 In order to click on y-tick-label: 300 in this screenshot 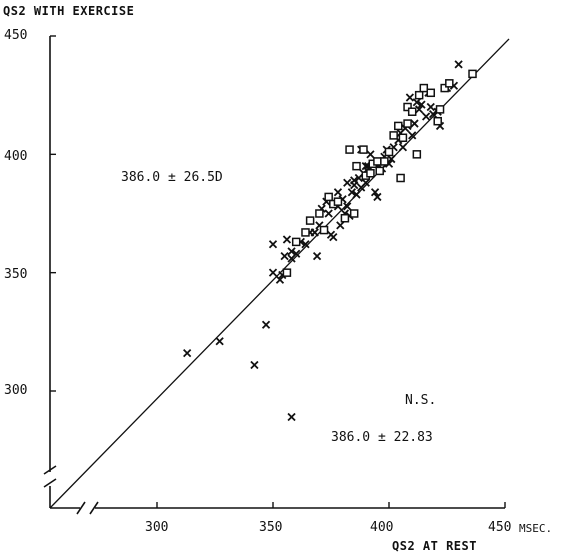, I will do `click(16, 390)`.